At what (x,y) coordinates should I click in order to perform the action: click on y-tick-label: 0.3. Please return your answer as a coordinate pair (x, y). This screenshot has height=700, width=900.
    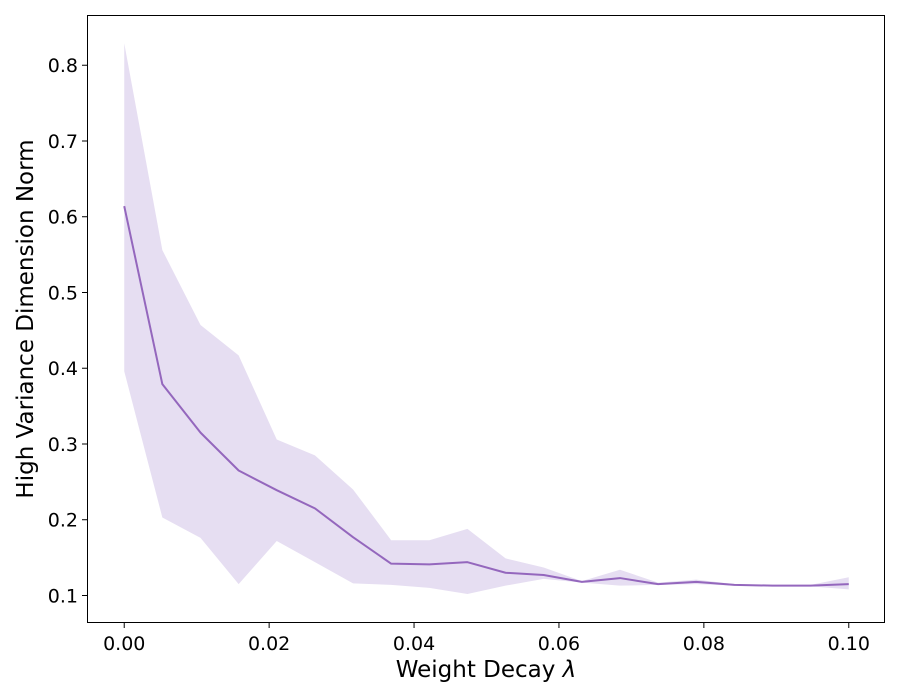
    Looking at the image, I should click on (63, 445).